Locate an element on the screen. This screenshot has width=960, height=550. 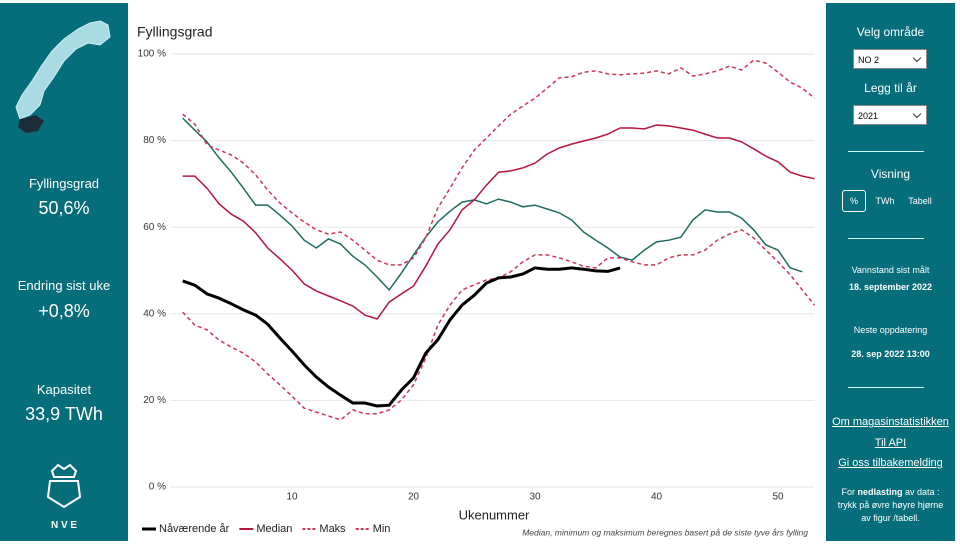
chart-title: Fyllingsgrad is located at coordinates (174, 32).